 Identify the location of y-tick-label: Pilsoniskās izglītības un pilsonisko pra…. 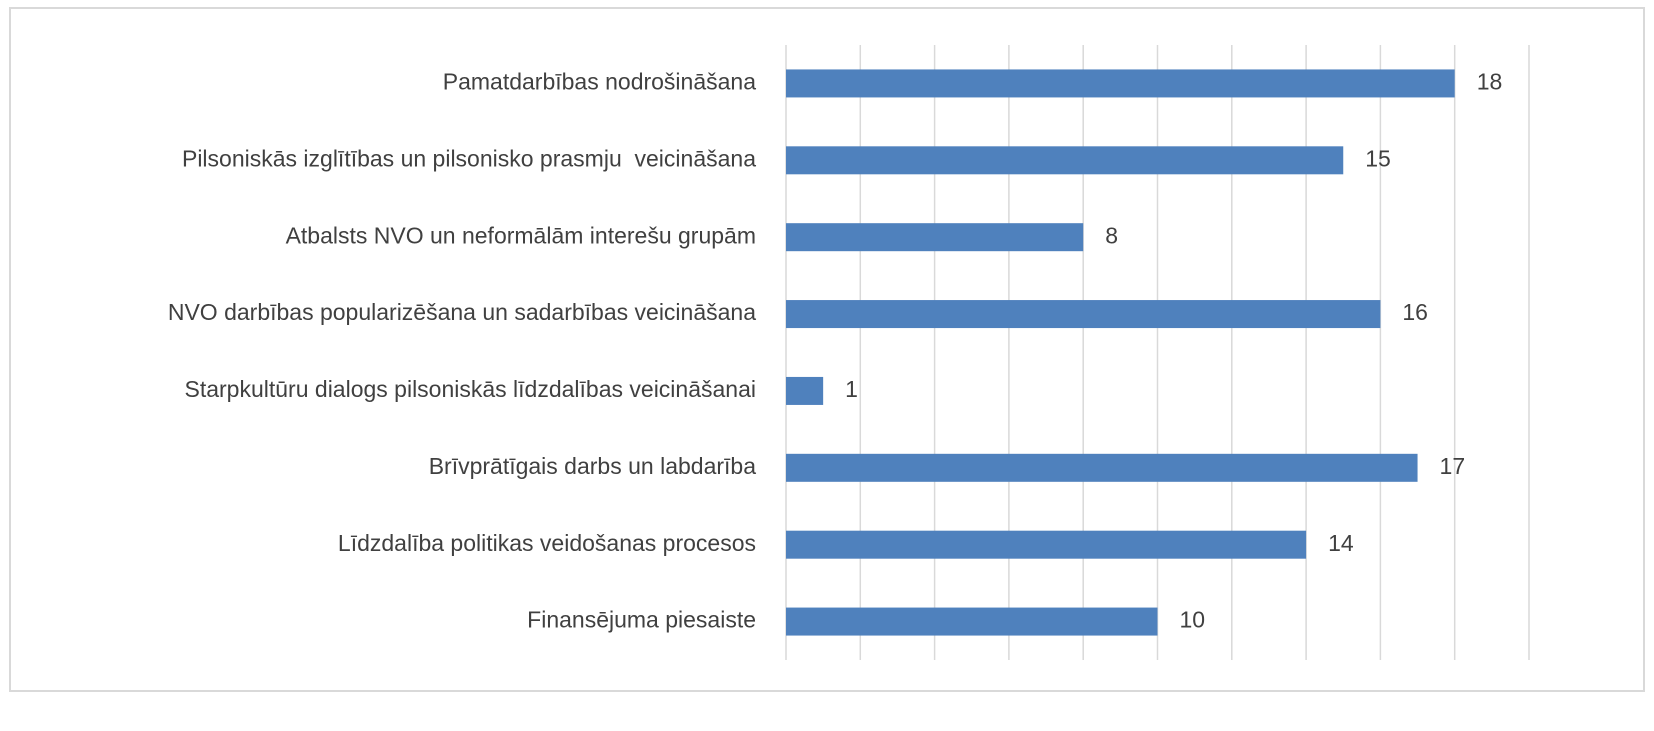
(469, 158).